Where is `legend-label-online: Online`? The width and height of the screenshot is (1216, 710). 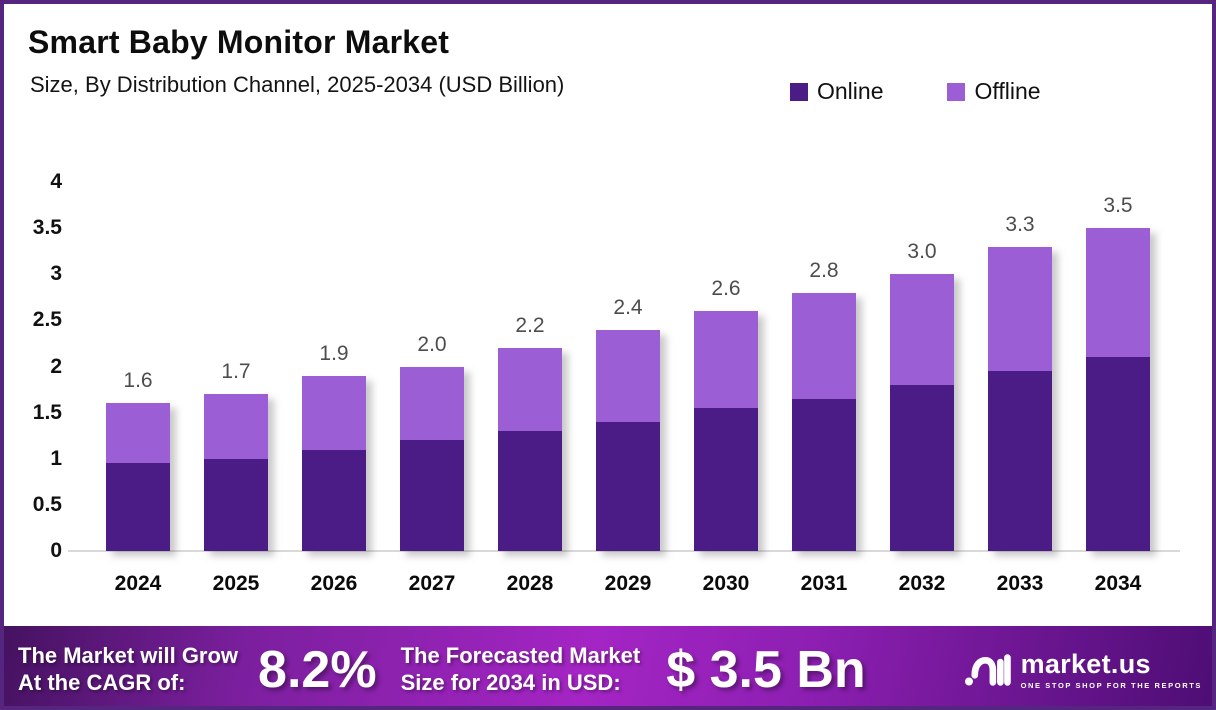
legend-label-online: Online is located at coordinates (850, 91).